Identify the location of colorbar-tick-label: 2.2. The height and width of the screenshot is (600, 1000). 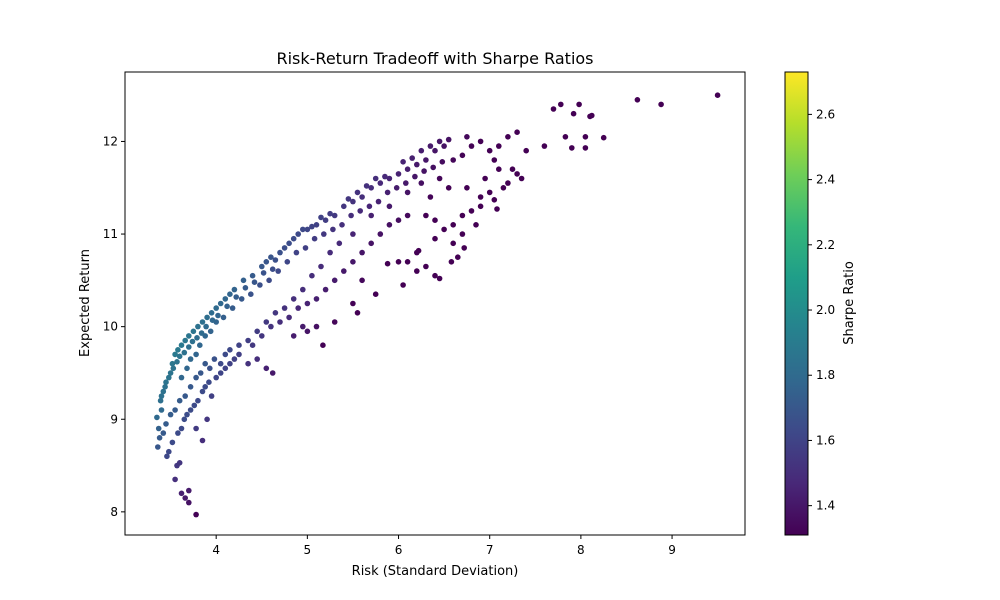
(825, 245).